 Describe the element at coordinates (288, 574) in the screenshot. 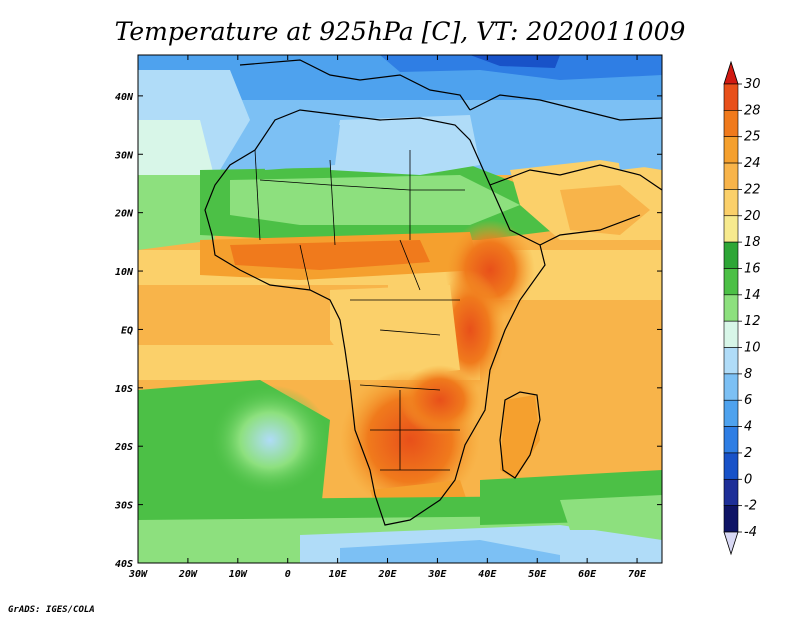

I see `lon-label: 0` at that location.